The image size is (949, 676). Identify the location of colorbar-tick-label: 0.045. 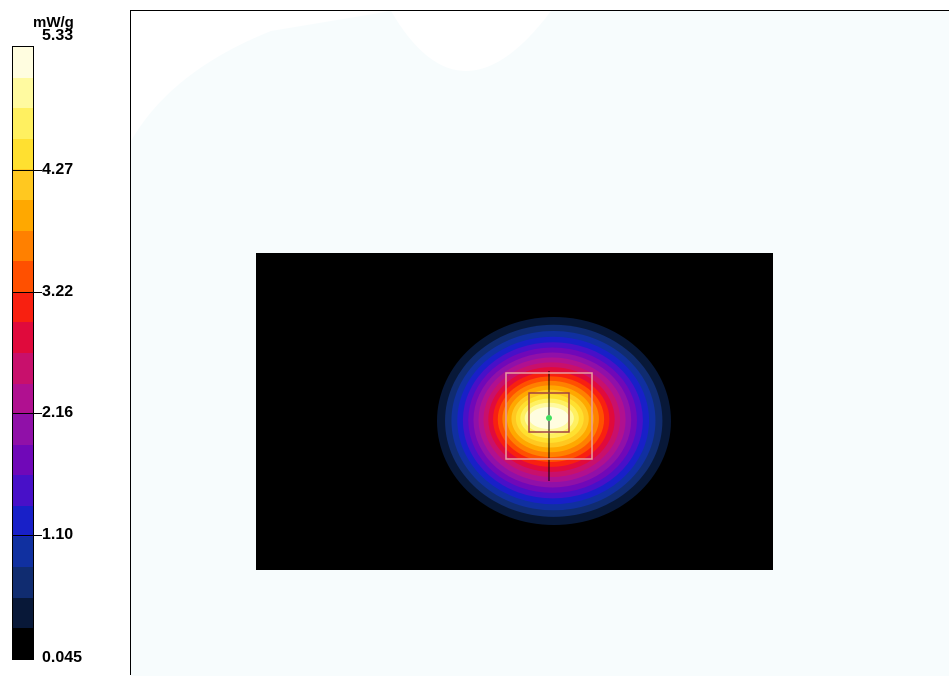
(62, 657).